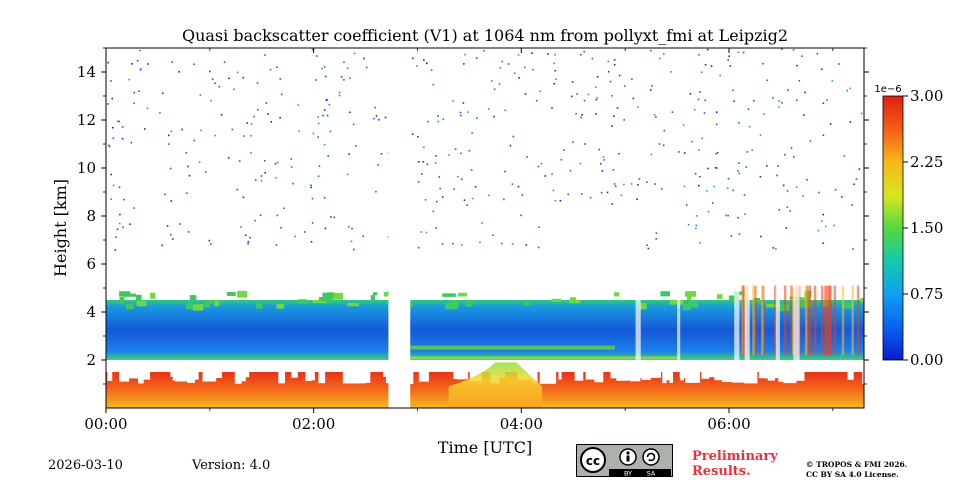 The image size is (960, 480). I want to click on cc-by-label: BY, so click(628, 473).